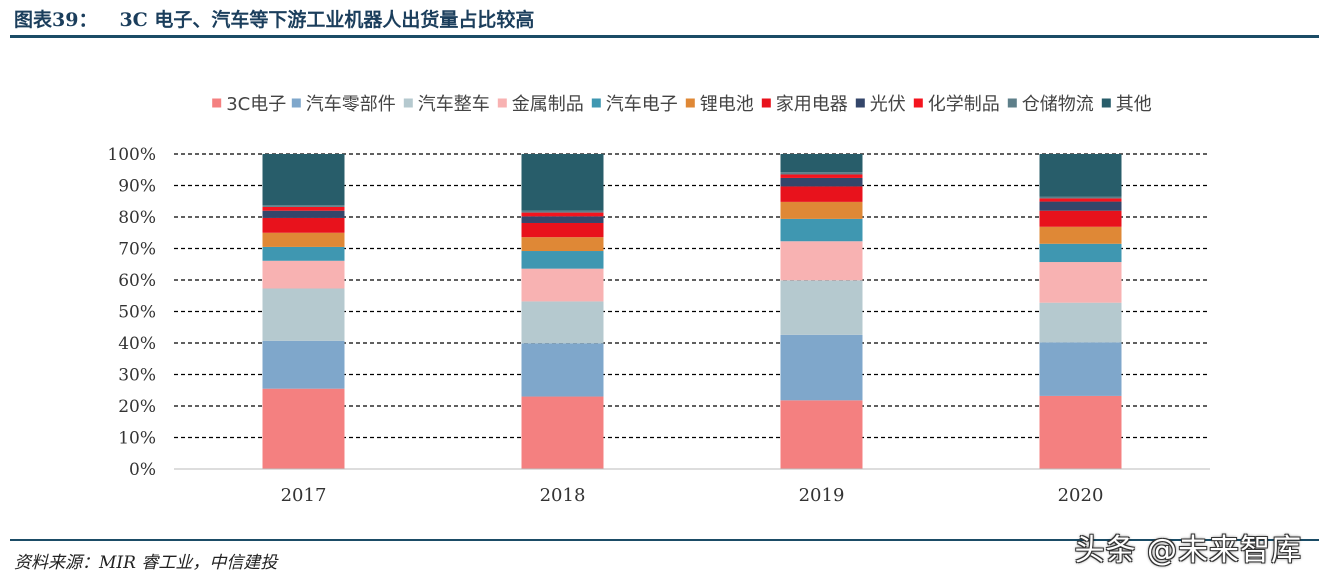 The height and width of the screenshot is (579, 1324). I want to click on y-tick-label: 90%, so click(137, 187).